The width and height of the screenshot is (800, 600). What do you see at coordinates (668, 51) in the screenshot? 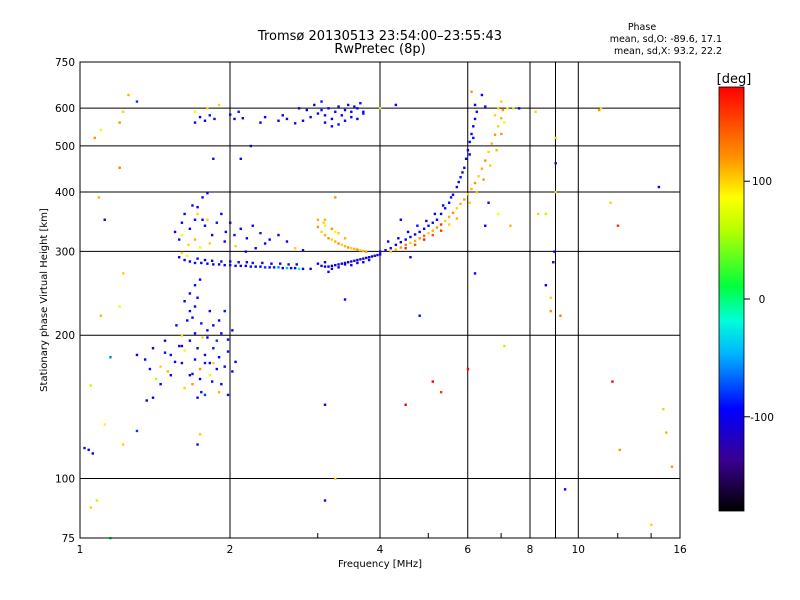
I see `stats-line-x: mean, sd,X: 93.2, 22.2` at bounding box center [668, 51].